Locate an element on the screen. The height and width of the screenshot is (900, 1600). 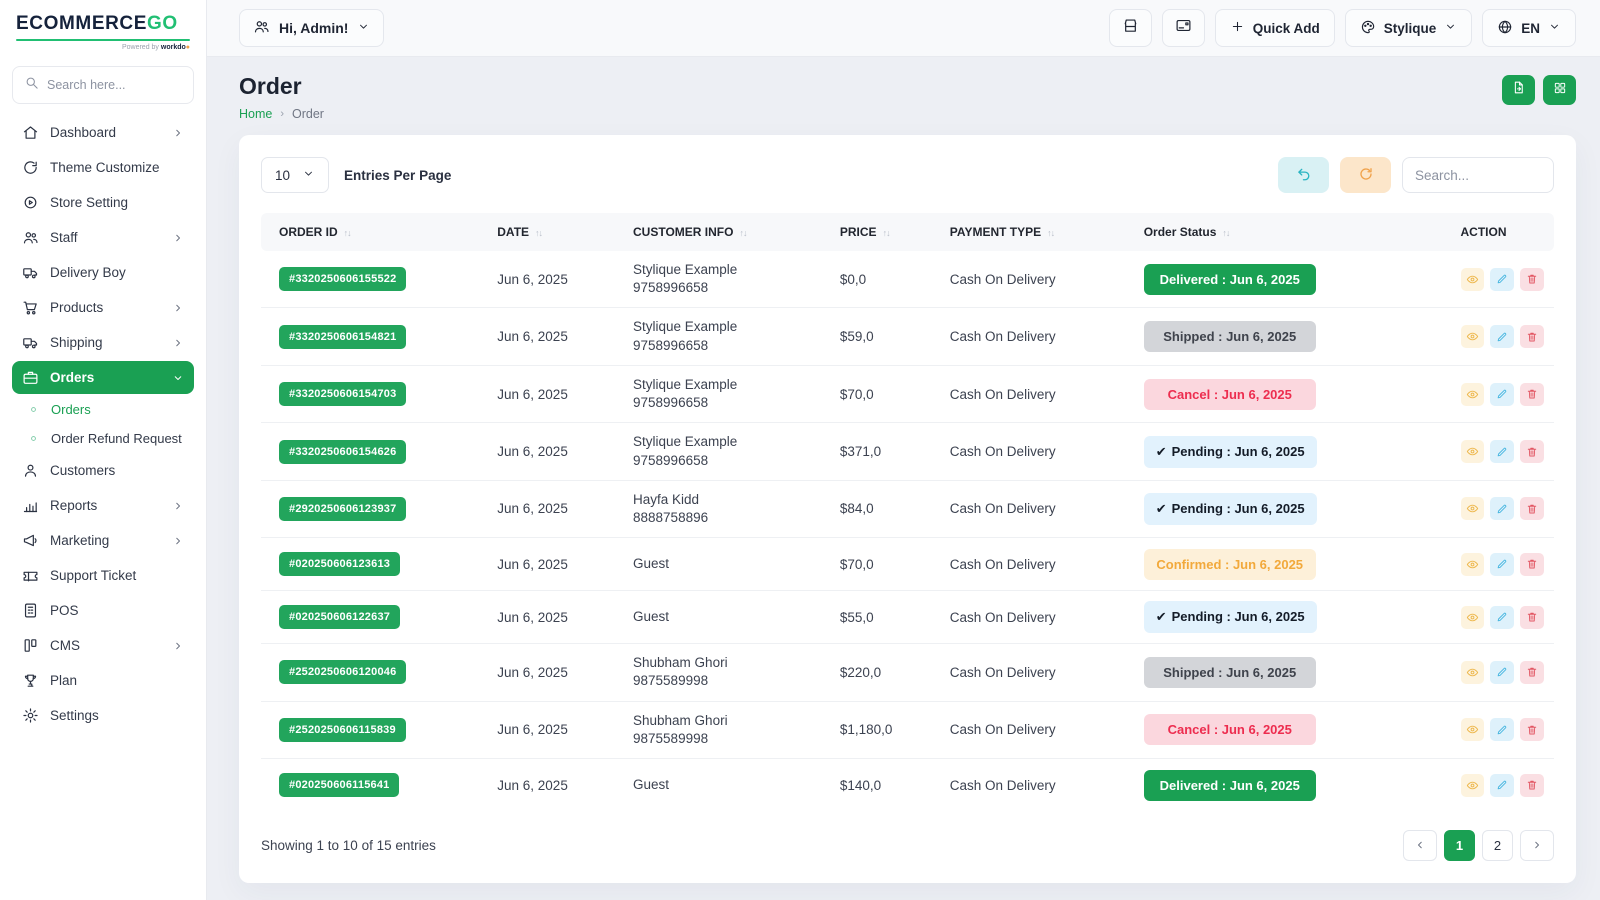
column-header-price: PRICE ↑↓ is located at coordinates (884, 232).